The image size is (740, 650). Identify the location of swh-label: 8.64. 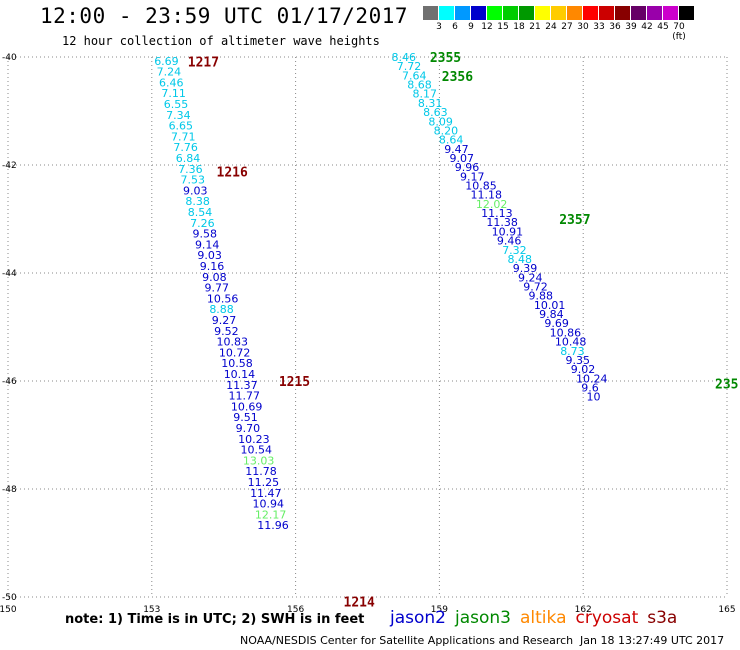
(451, 140).